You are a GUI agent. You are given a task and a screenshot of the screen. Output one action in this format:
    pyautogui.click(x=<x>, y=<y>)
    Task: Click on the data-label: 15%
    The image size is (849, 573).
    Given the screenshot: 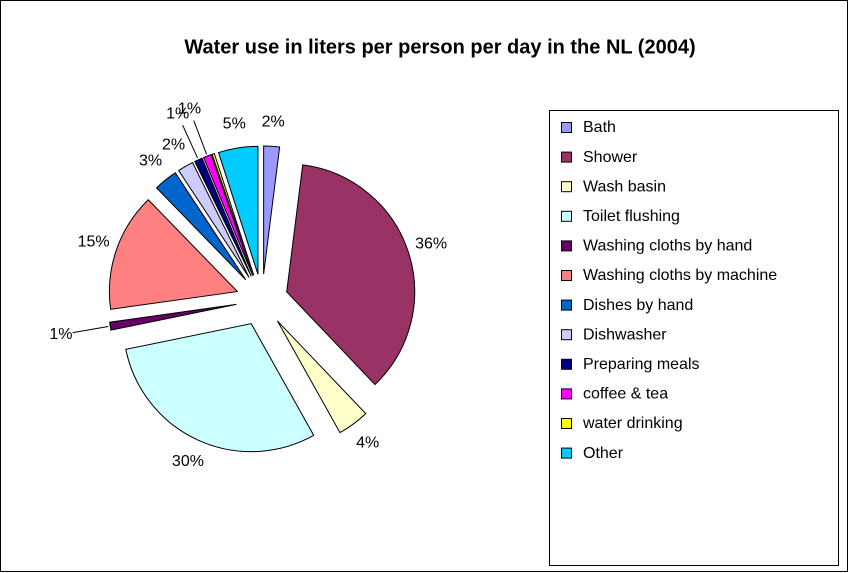 What is the action you would take?
    pyautogui.click(x=94, y=241)
    